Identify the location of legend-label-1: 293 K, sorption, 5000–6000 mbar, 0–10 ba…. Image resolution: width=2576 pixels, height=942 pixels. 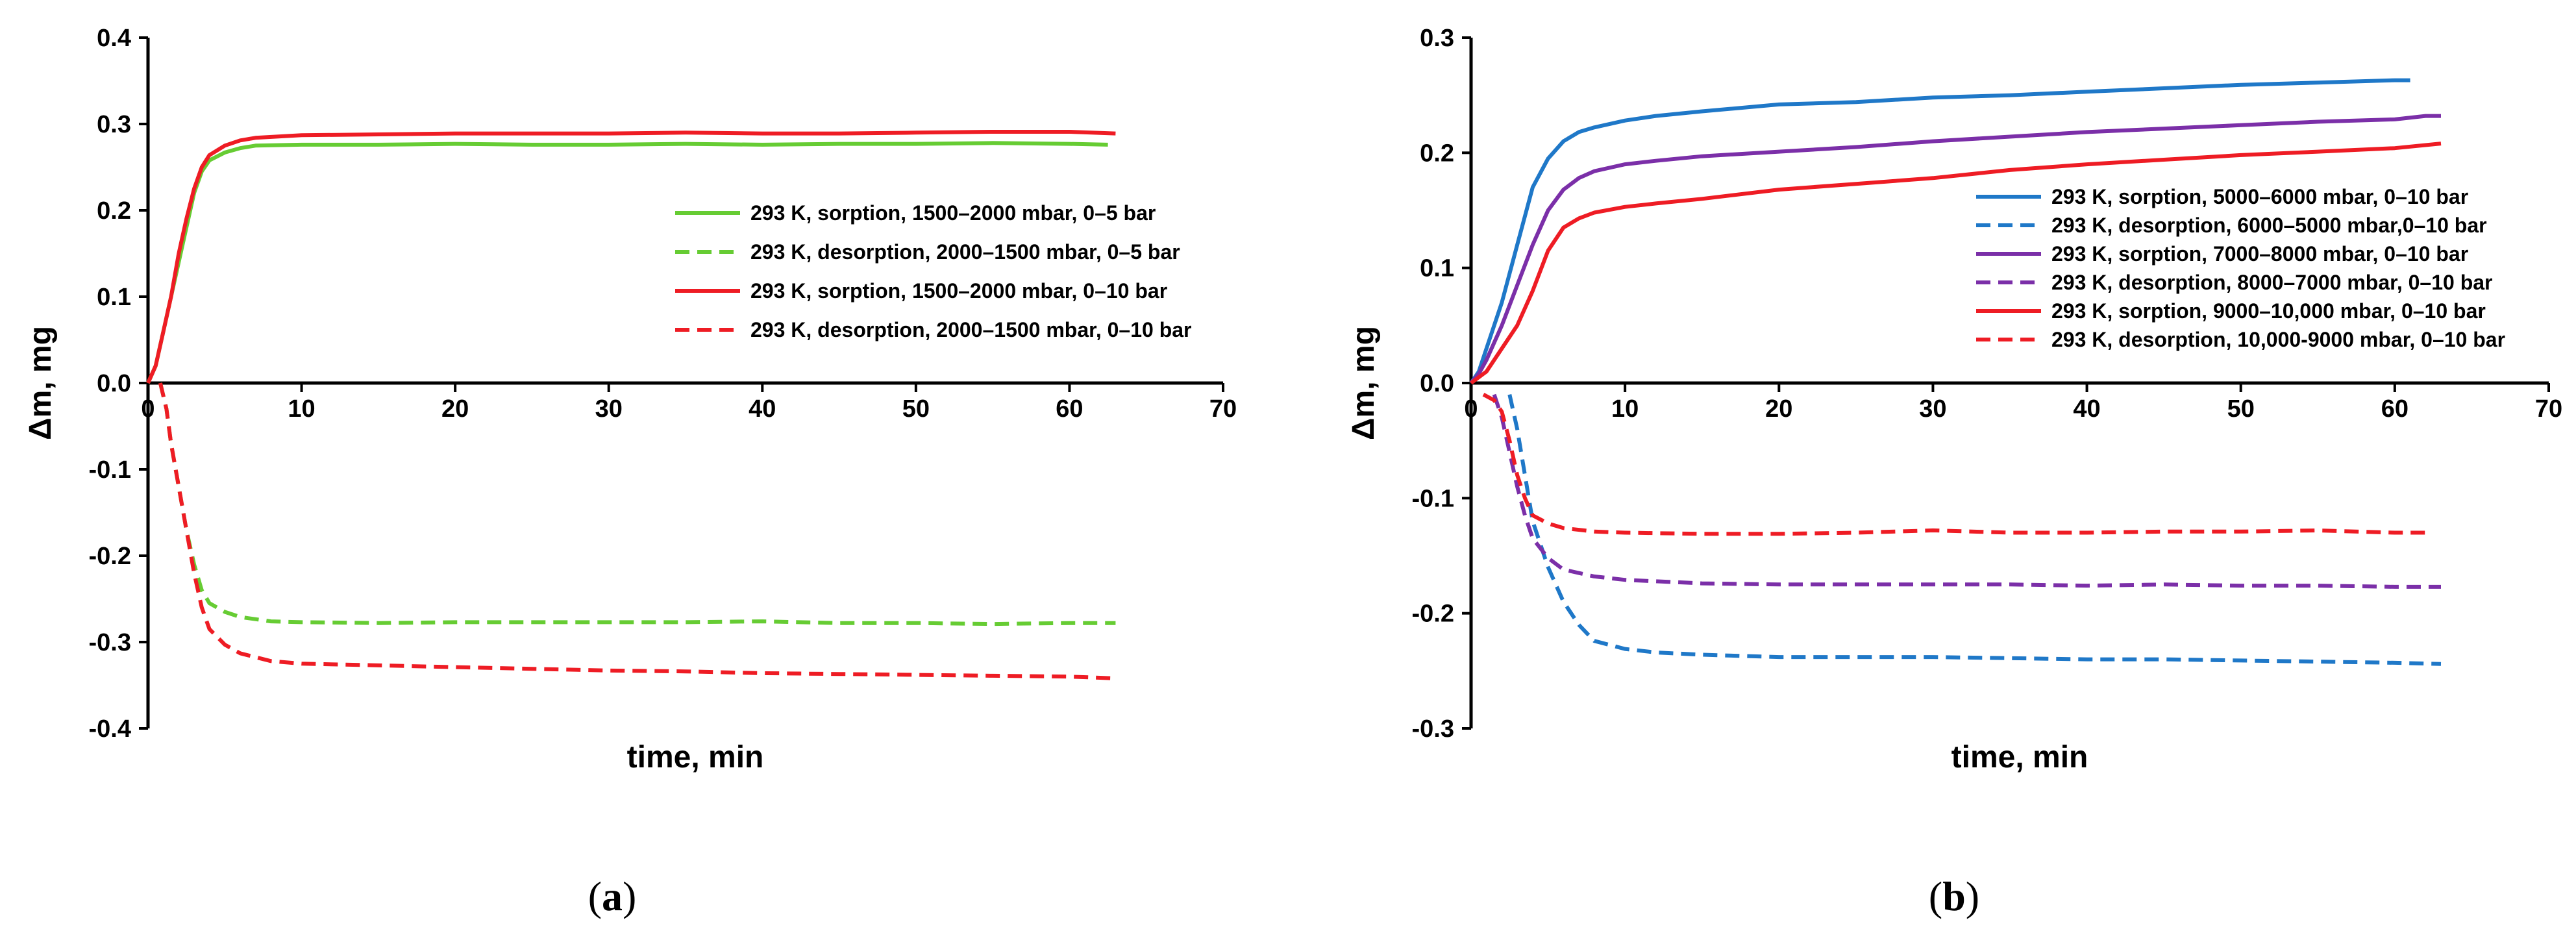
(2259, 196).